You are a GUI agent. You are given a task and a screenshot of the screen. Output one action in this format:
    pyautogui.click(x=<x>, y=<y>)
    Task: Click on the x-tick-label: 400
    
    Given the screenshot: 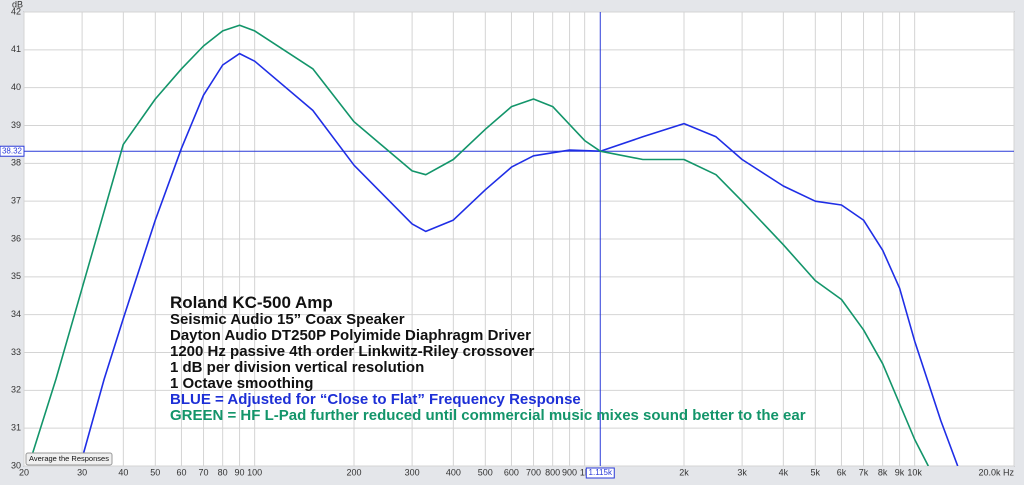 What is the action you would take?
    pyautogui.click(x=453, y=472)
    